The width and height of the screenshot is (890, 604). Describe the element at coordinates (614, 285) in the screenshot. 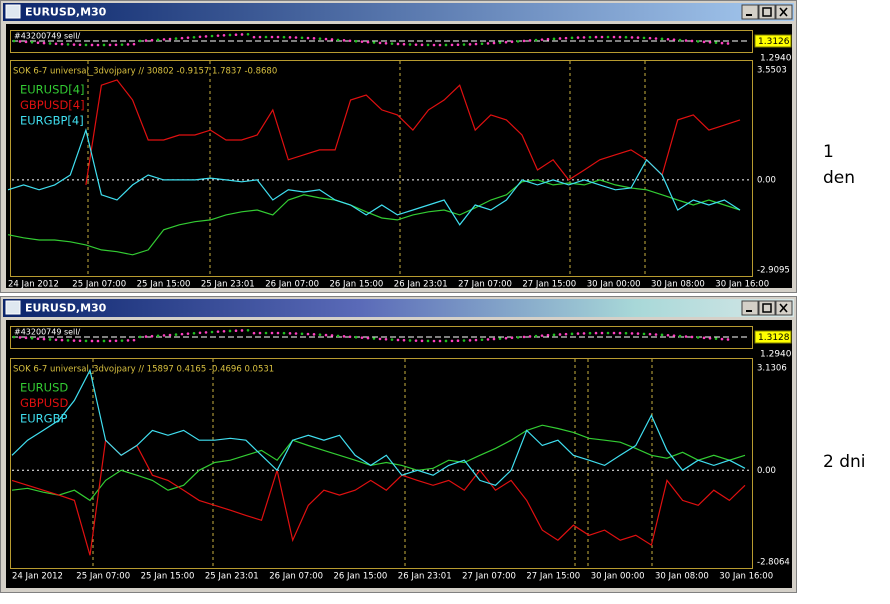

I see `x-tick-label: 30 Jan 00:00` at that location.